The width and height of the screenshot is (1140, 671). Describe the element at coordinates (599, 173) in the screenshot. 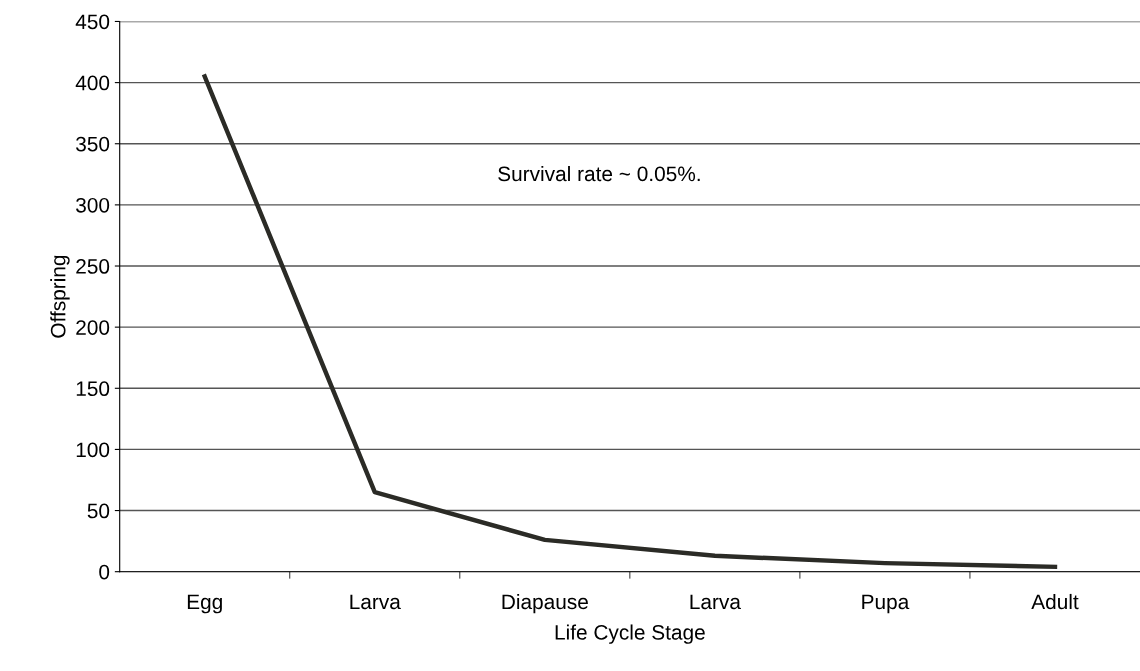

I see `annotation: Survival rate ~ 0.05%.` at that location.